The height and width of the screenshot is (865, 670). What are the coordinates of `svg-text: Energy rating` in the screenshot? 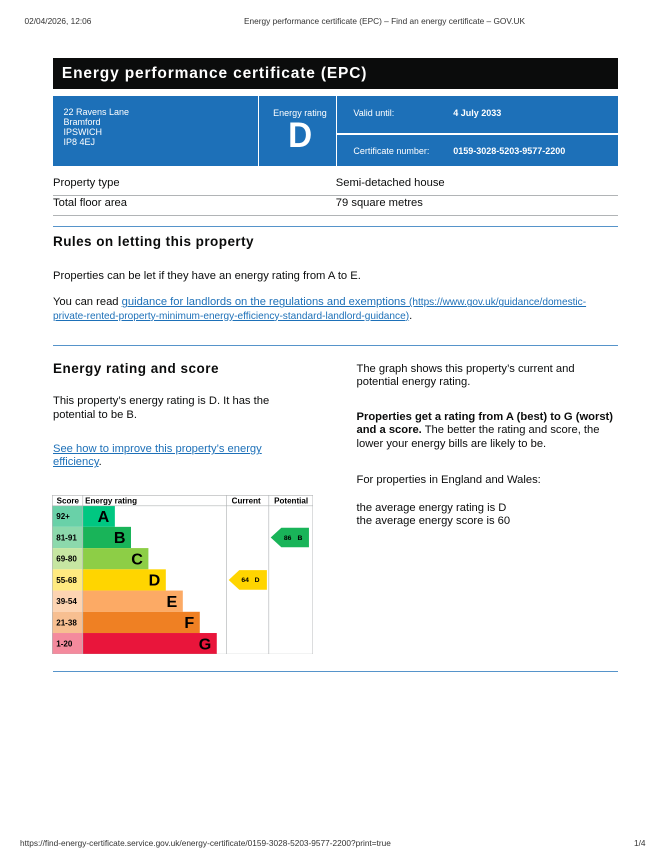 It's located at (111, 500).